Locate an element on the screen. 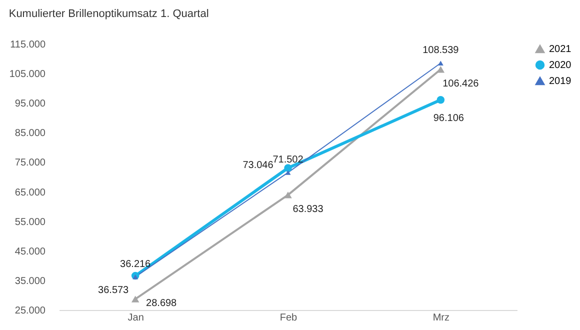 This screenshot has width=580, height=330. data-label: 63.933 is located at coordinates (308, 209).